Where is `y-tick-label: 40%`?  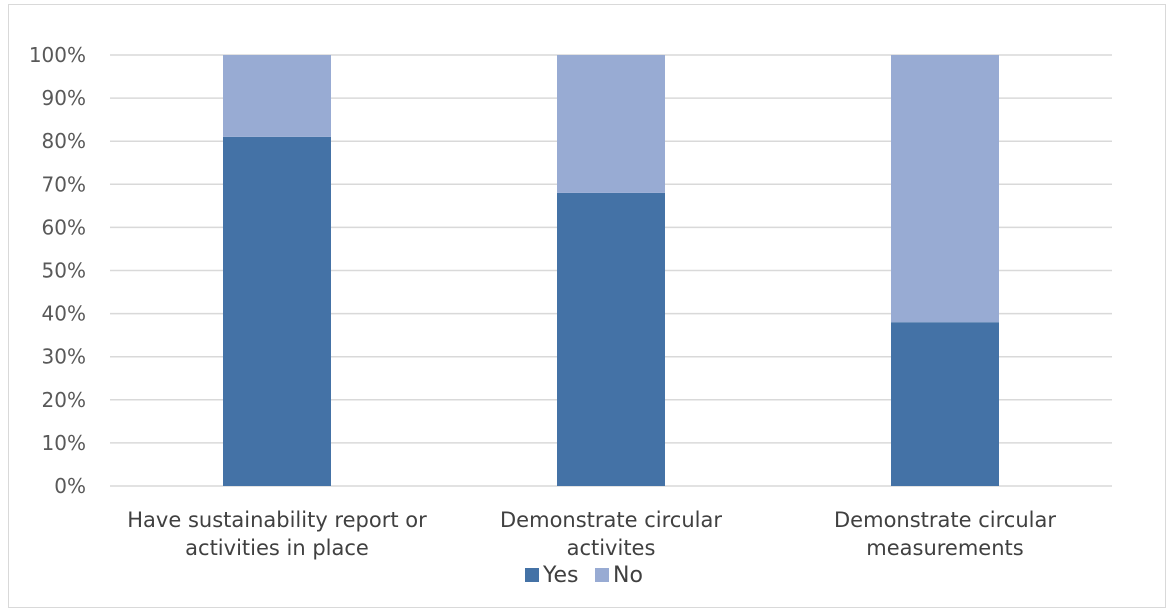
y-tick-label: 40% is located at coordinates (64, 314).